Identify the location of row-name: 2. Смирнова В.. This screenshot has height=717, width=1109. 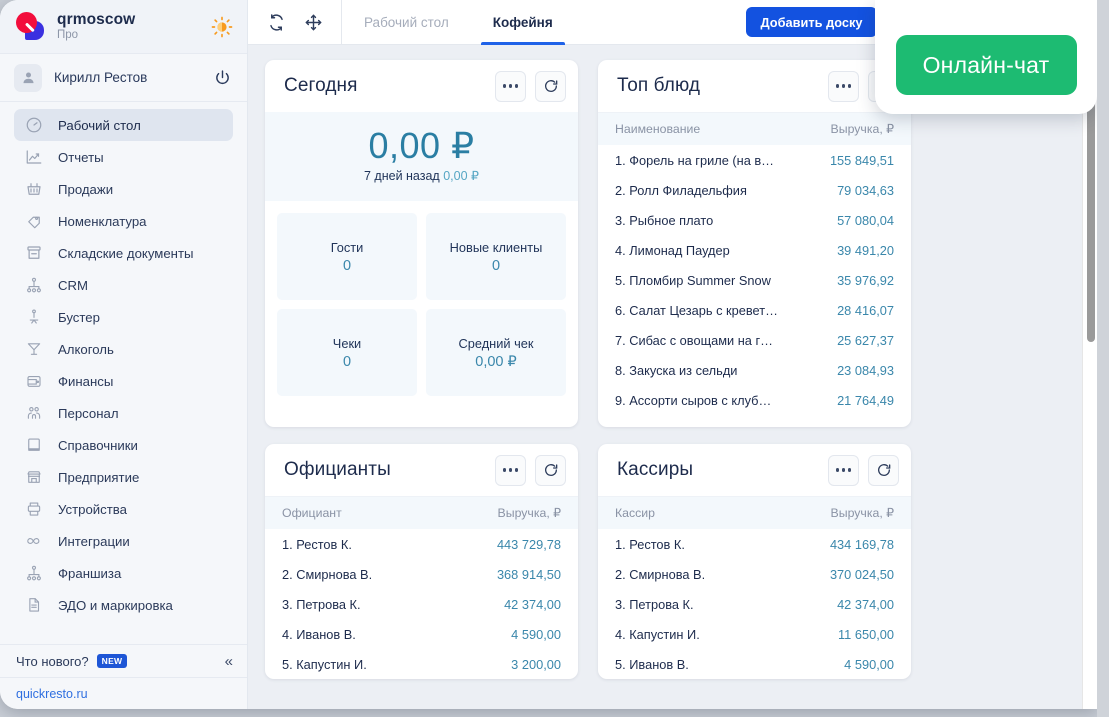
(327, 574).